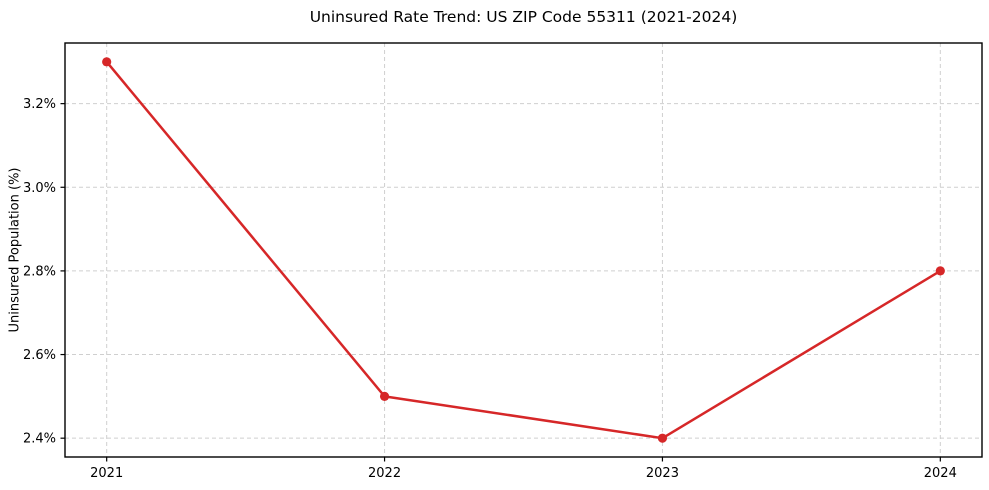 This screenshot has height=490, width=989. Describe the element at coordinates (39, 104) in the screenshot. I see `y-tick-label: 3.2%` at that location.